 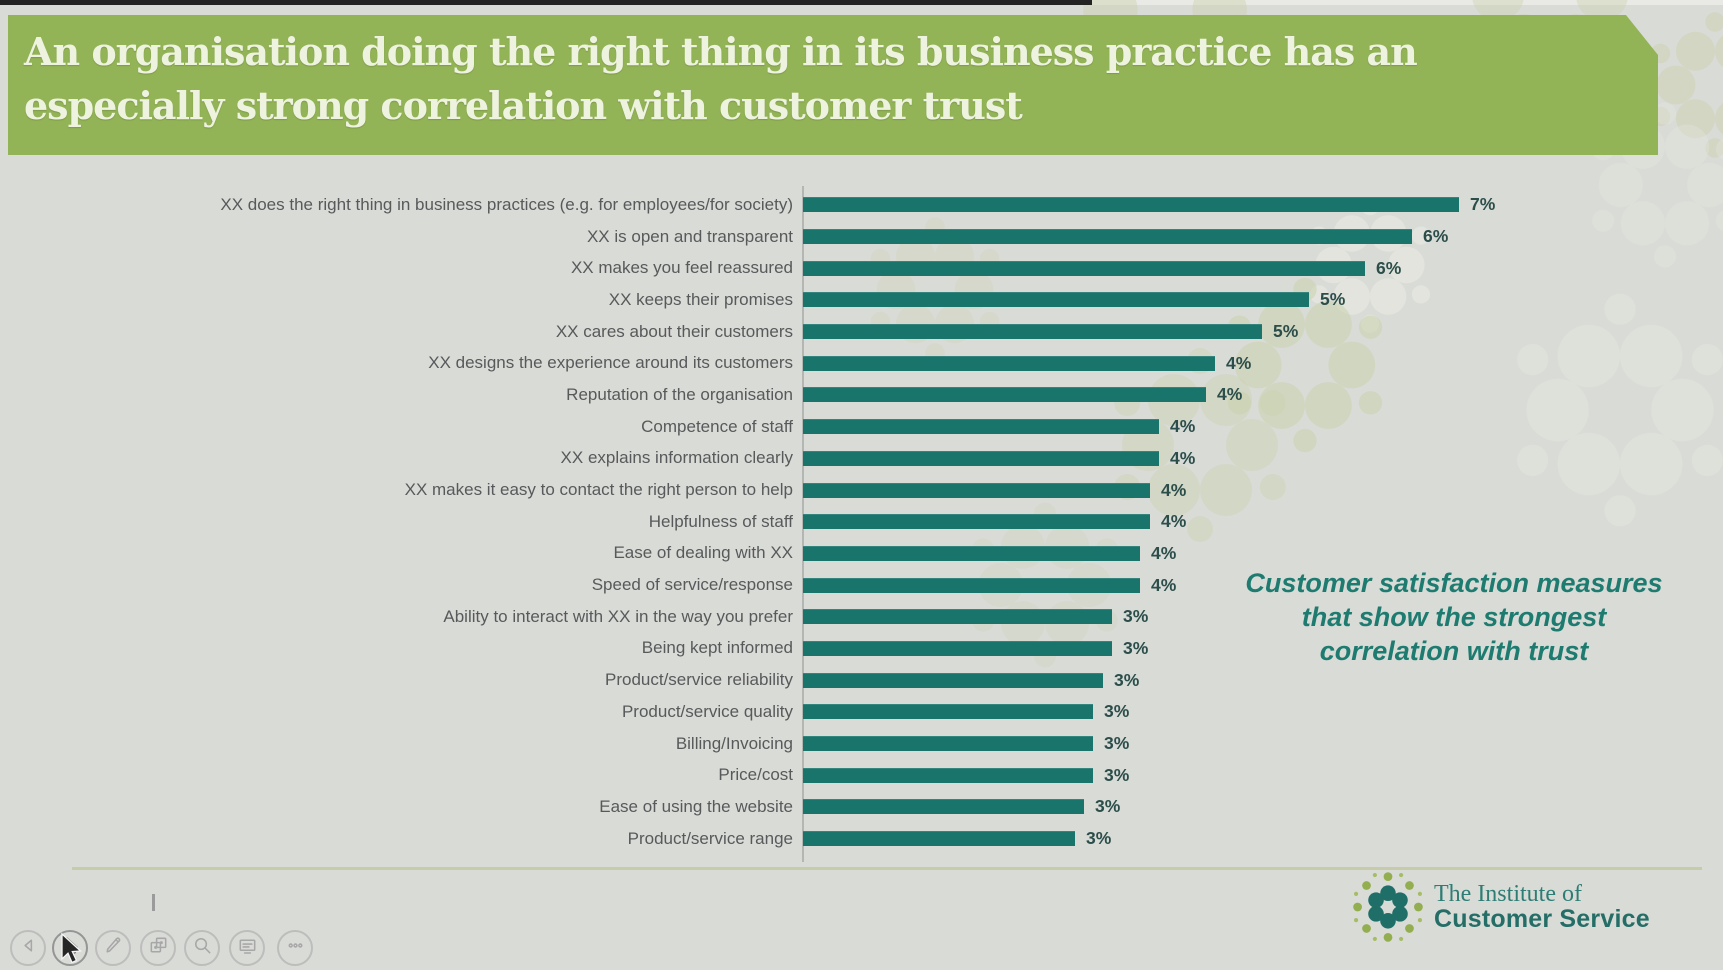 I want to click on chart-row: Ease of using the website 3%, so click(x=791, y=807).